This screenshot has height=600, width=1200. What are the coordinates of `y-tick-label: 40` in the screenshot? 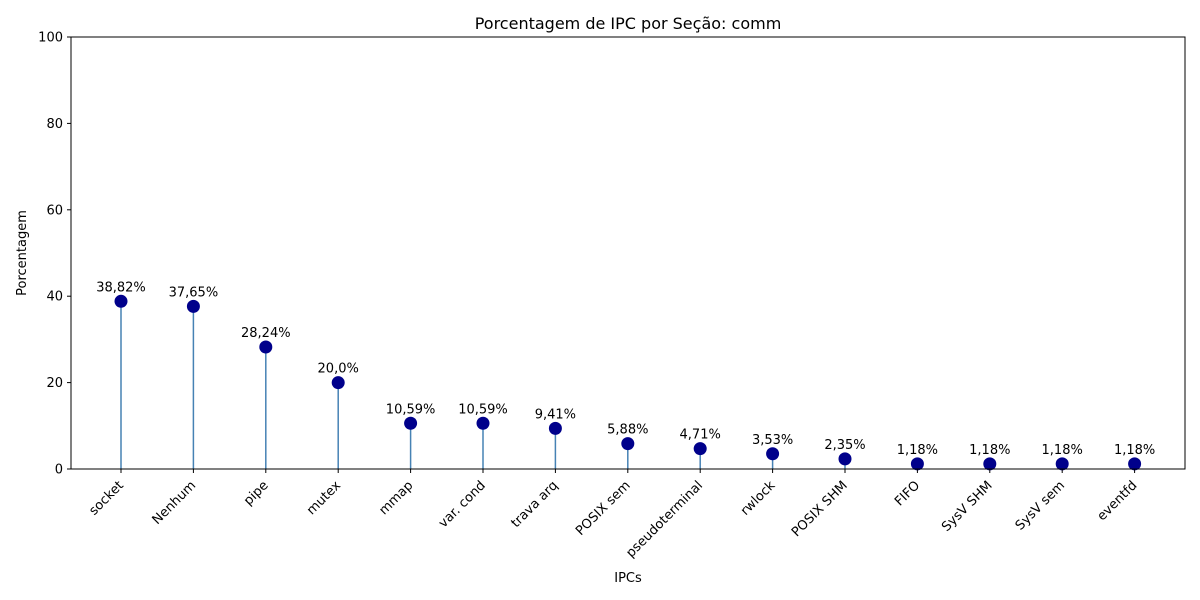 It's located at (54, 297).